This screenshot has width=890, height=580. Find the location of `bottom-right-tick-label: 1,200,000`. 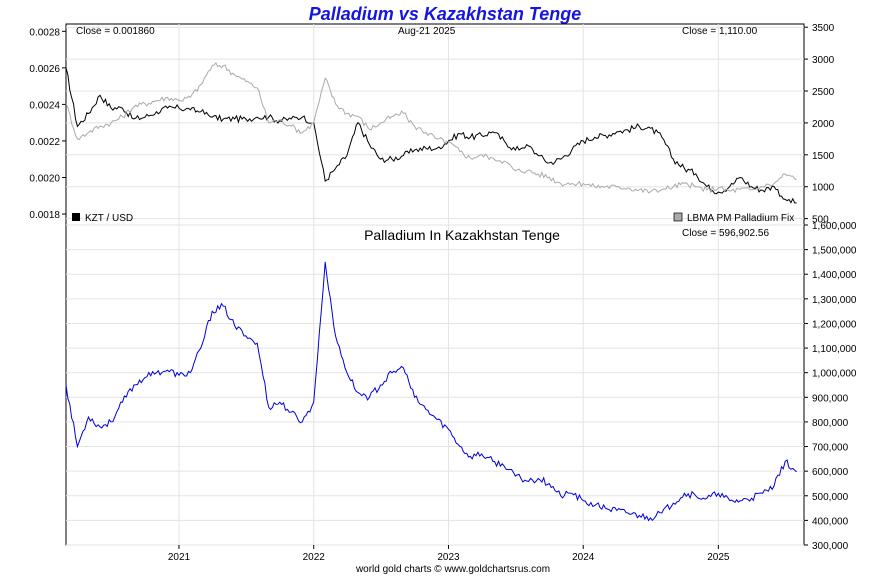

bottom-right-tick-label: 1,200,000 is located at coordinates (834, 324).